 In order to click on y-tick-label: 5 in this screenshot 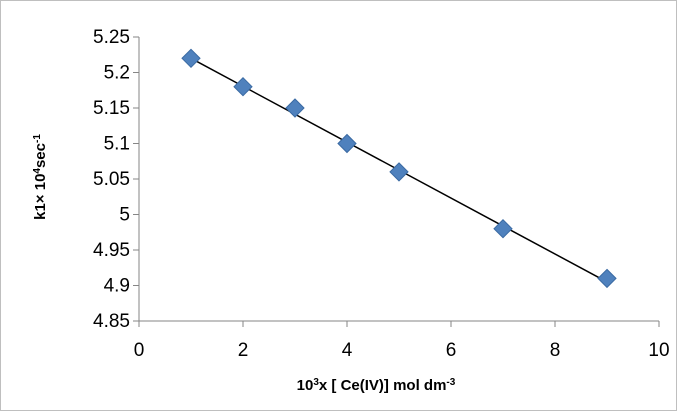, I will do `click(124, 215)`.